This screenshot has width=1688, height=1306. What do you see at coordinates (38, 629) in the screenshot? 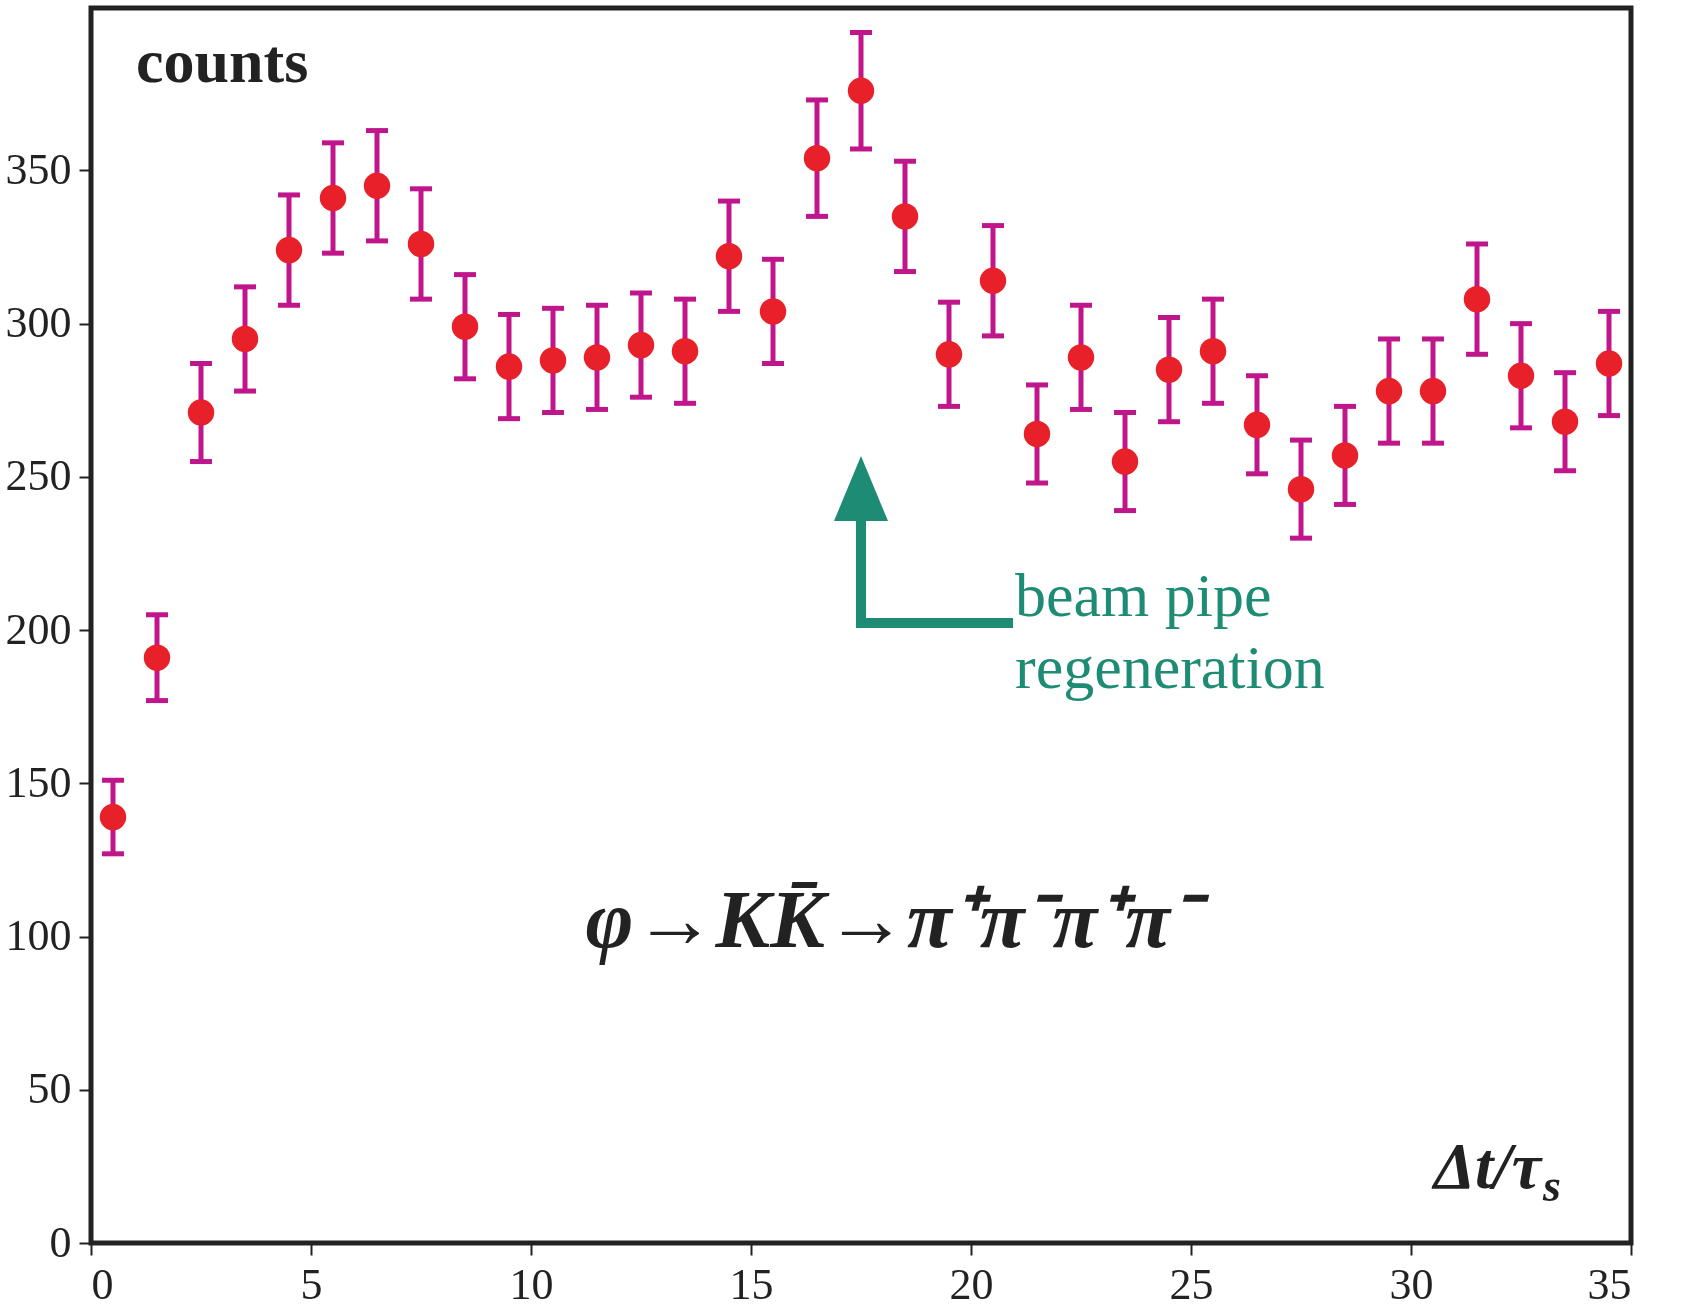
I see `y-tick-label: 200` at bounding box center [38, 629].